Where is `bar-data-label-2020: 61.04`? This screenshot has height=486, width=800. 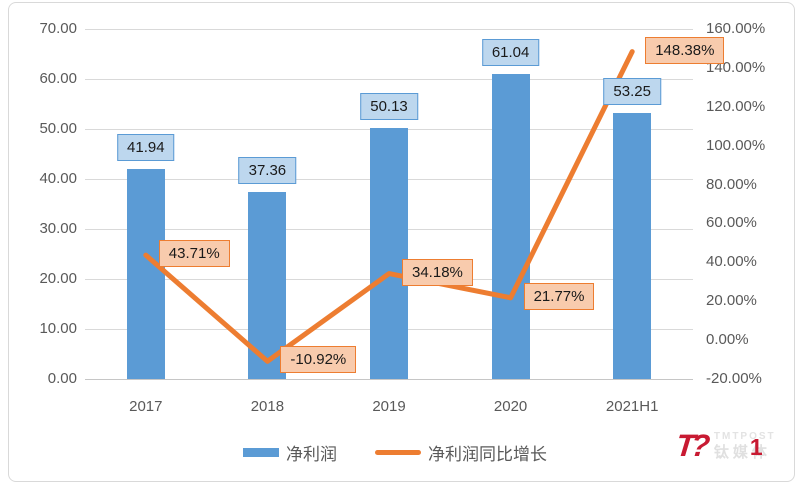 bar-data-label-2020: 61.04 is located at coordinates (510, 52).